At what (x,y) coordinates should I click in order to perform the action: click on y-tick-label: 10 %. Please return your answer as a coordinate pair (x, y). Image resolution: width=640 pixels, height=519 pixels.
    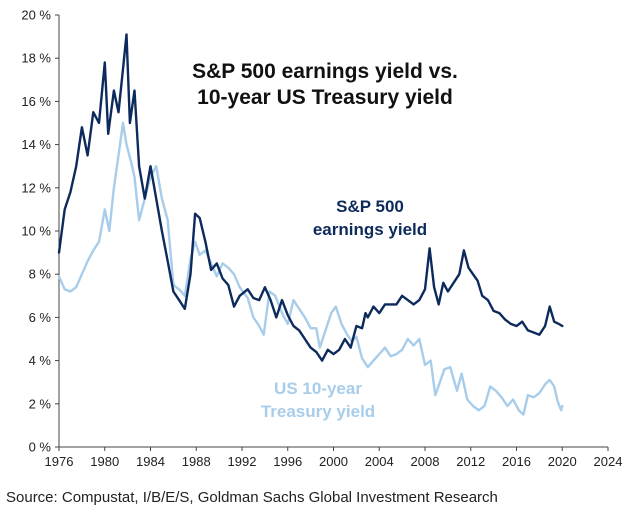
    Looking at the image, I should click on (36, 231).